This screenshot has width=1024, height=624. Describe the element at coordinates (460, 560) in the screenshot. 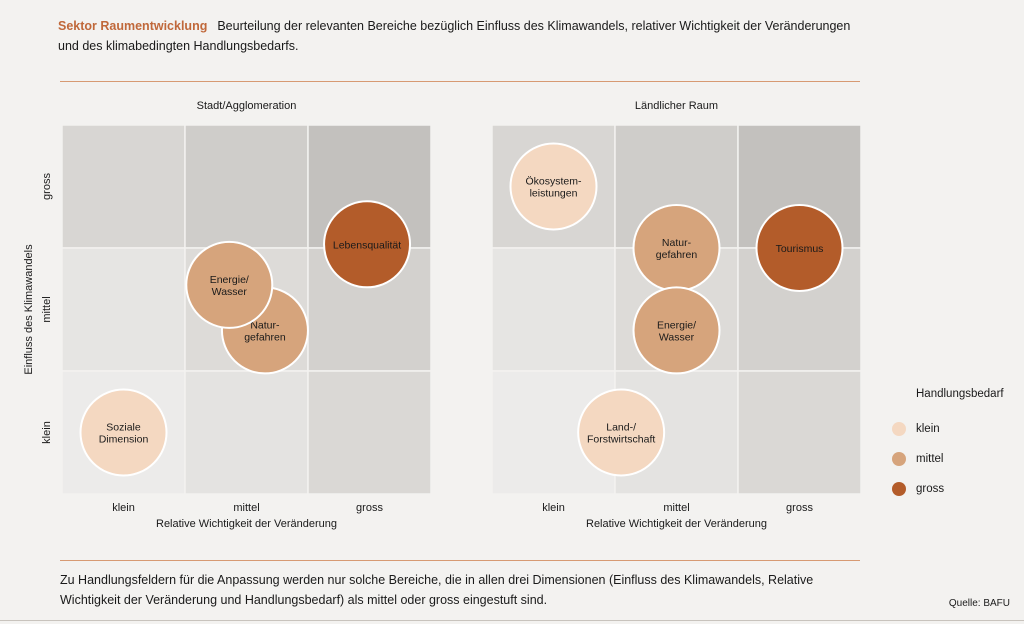

I see `bottom-divider` at that location.